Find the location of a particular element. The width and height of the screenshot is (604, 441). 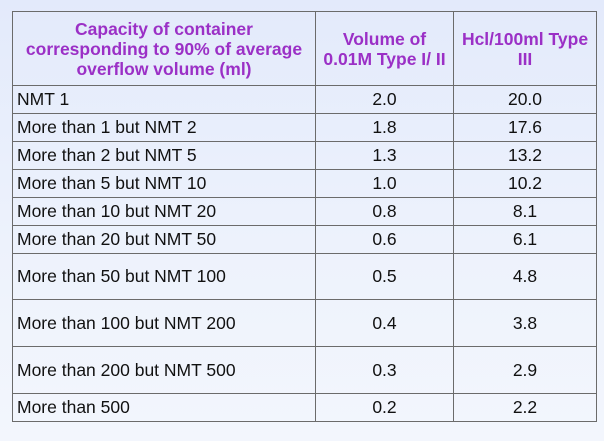

table-row: NMT 1 2.0 20.0 is located at coordinates (304, 99).